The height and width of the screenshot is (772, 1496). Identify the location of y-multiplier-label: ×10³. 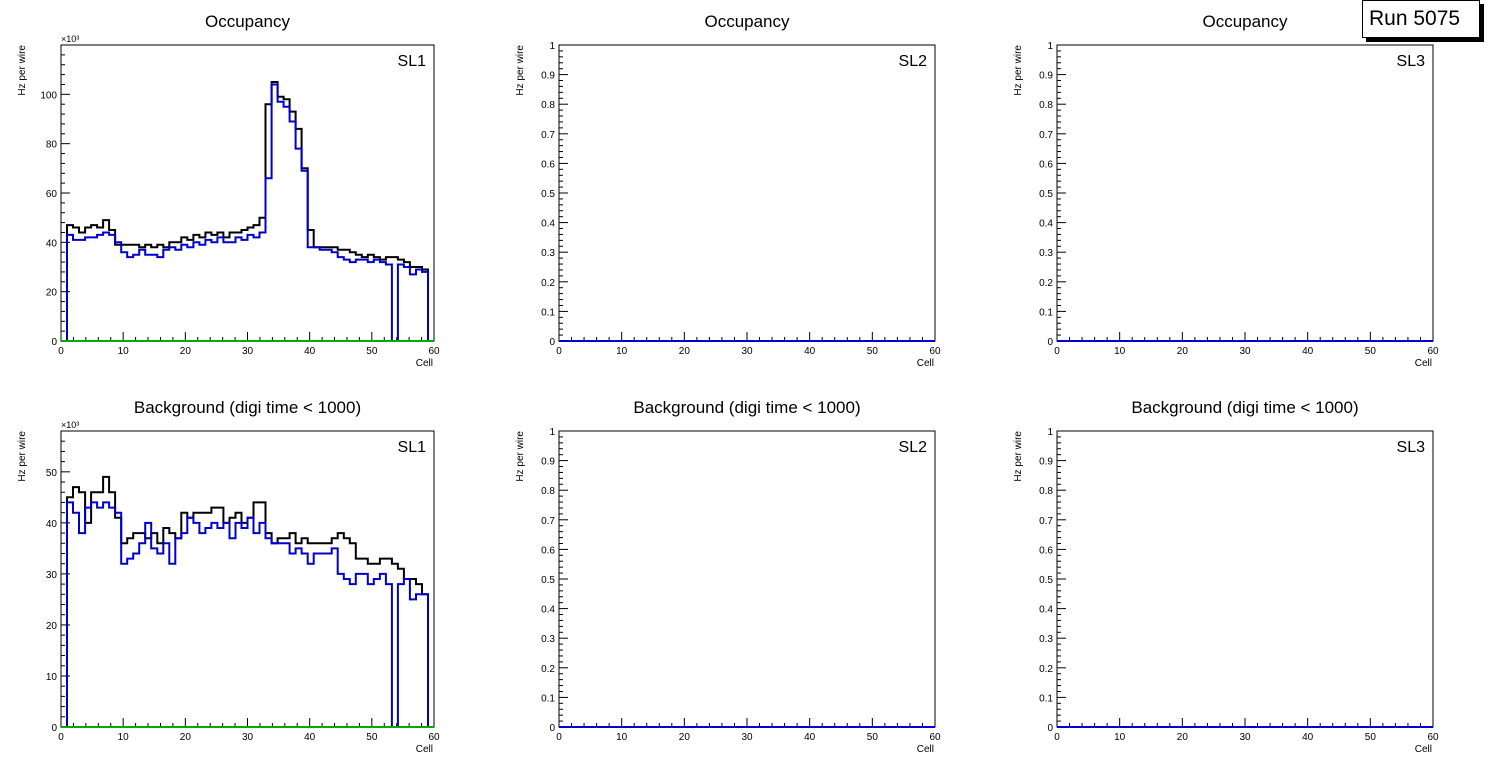
(70, 39).